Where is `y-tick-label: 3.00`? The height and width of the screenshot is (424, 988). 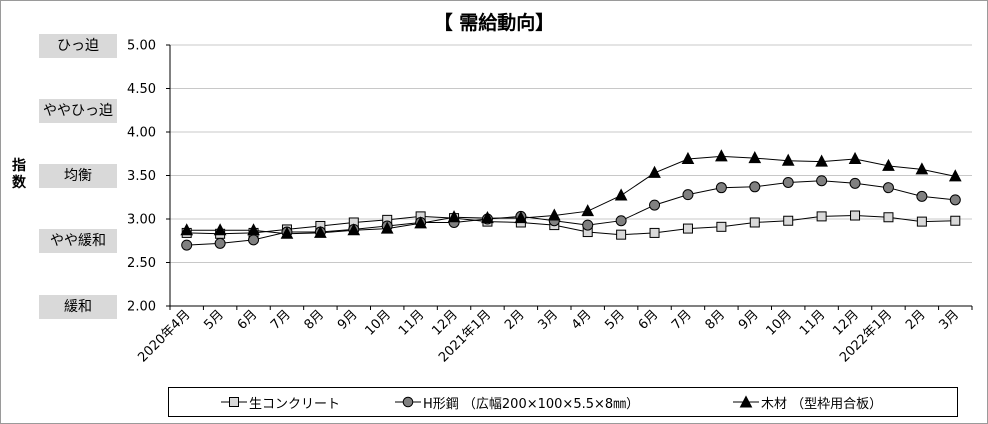
y-tick-label: 3.00 is located at coordinates (141, 220).